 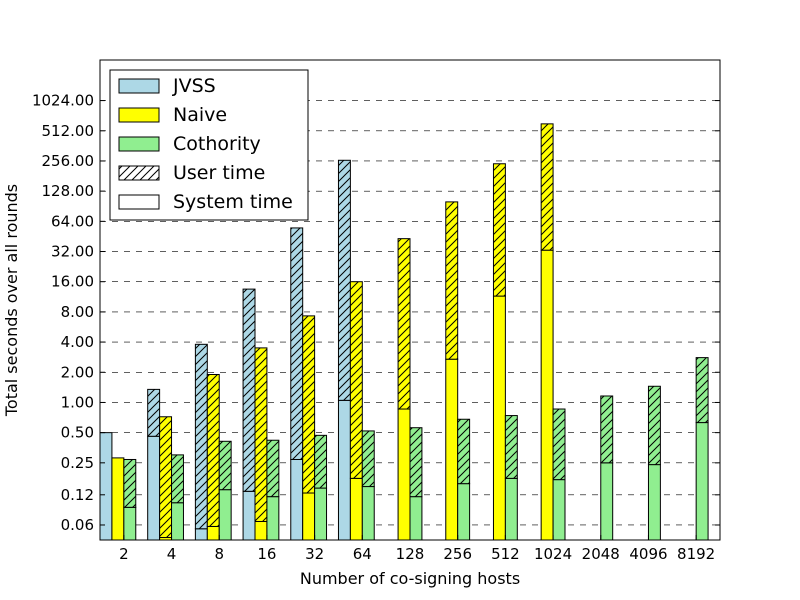 What do you see at coordinates (77, 372) in the screenshot?
I see `y-tick-label: 2.00` at bounding box center [77, 372].